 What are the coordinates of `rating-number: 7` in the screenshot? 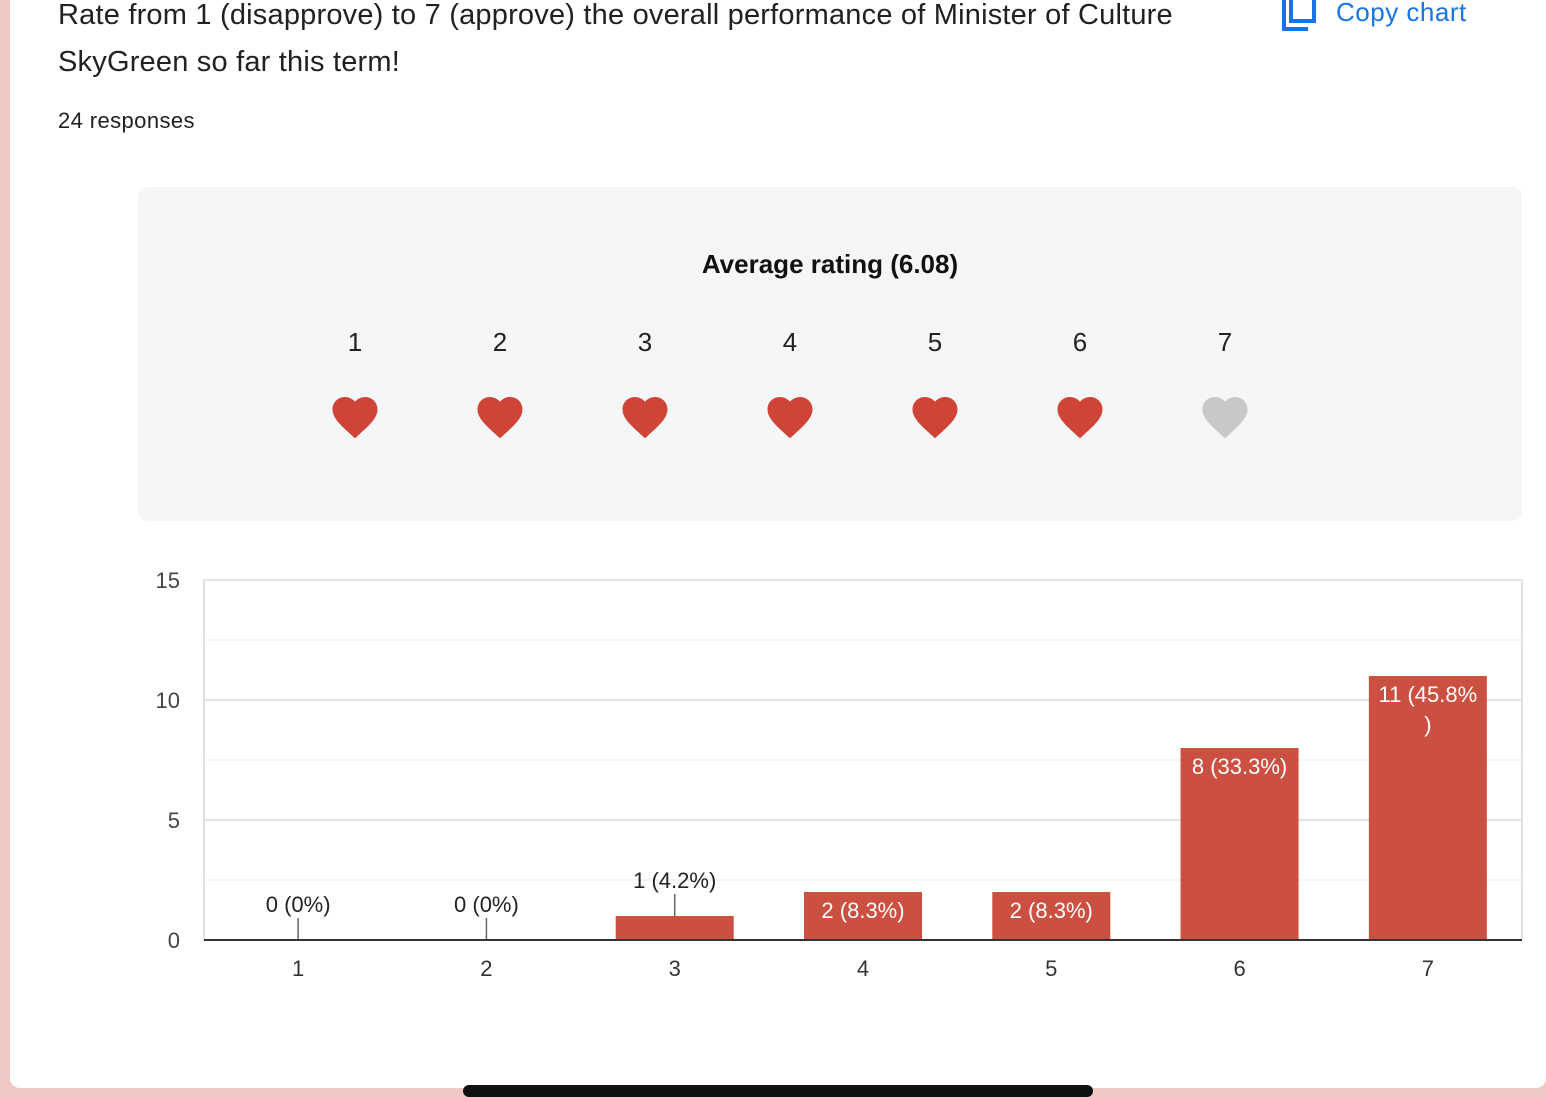 It's located at (1225, 342).